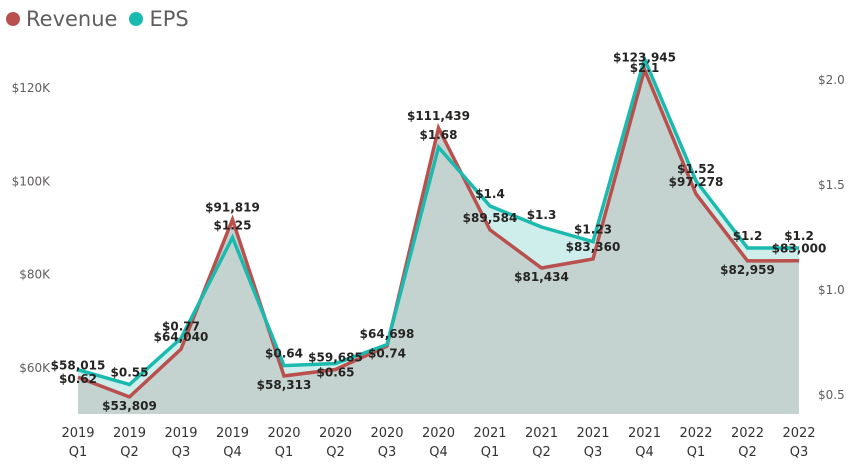  What do you see at coordinates (284, 385) in the screenshot?
I see `revenue-data-label: $58,313` at bounding box center [284, 385].